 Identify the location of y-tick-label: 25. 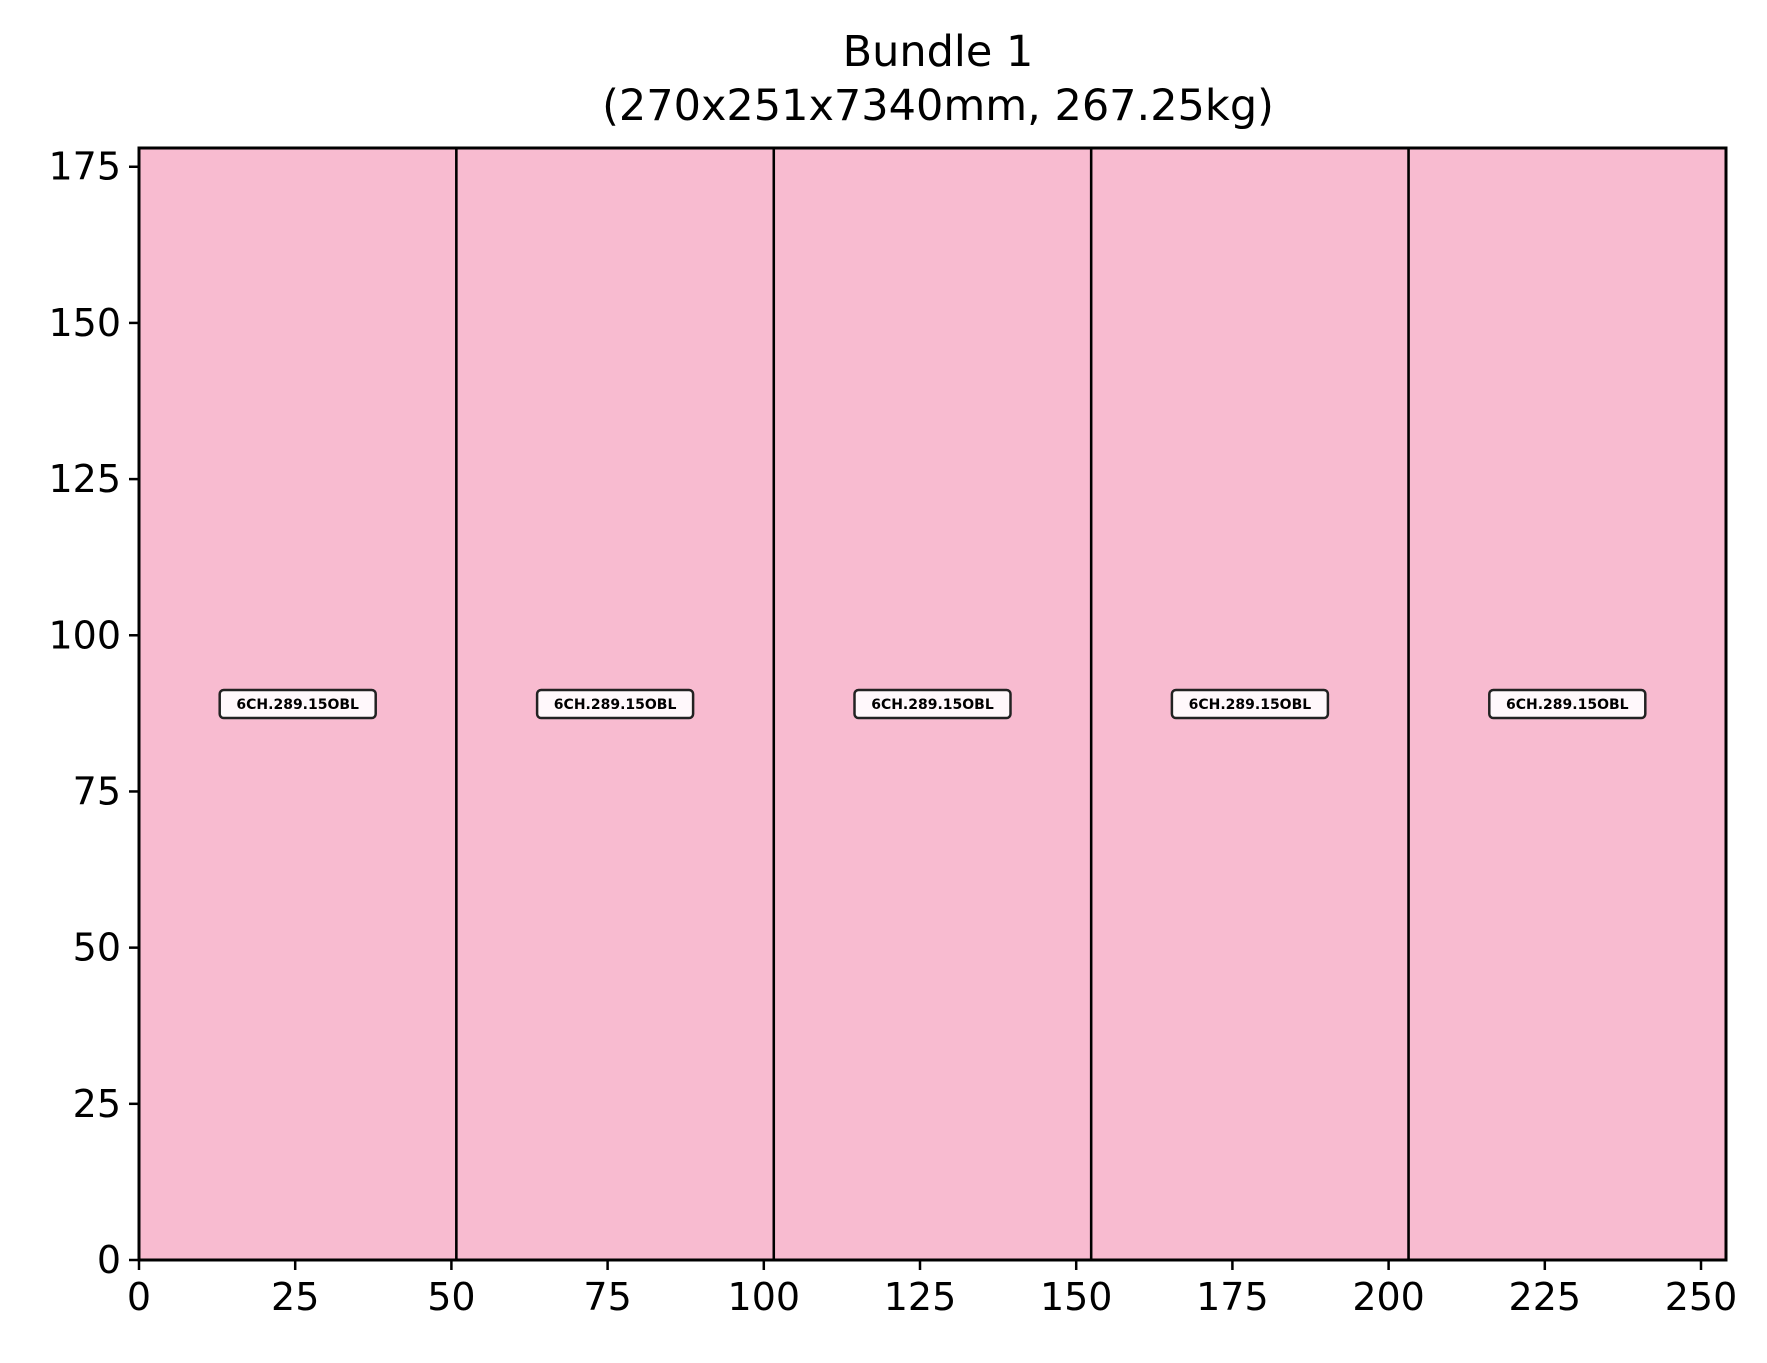
(97, 1104).